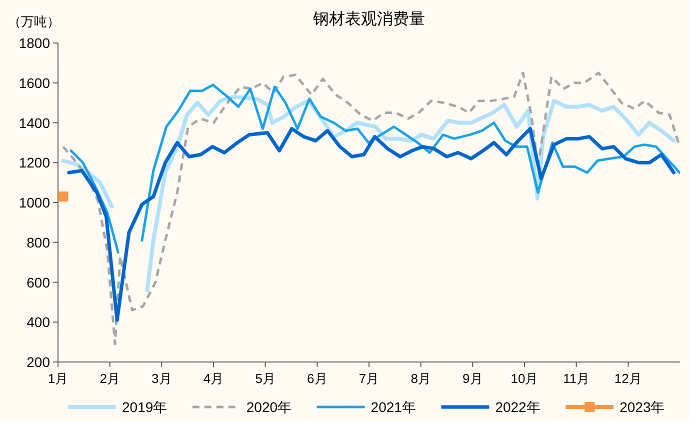 Image resolution: width=689 pixels, height=421 pixels. What do you see at coordinates (145, 407) in the screenshot?
I see `legend-label: 2019年` at bounding box center [145, 407].